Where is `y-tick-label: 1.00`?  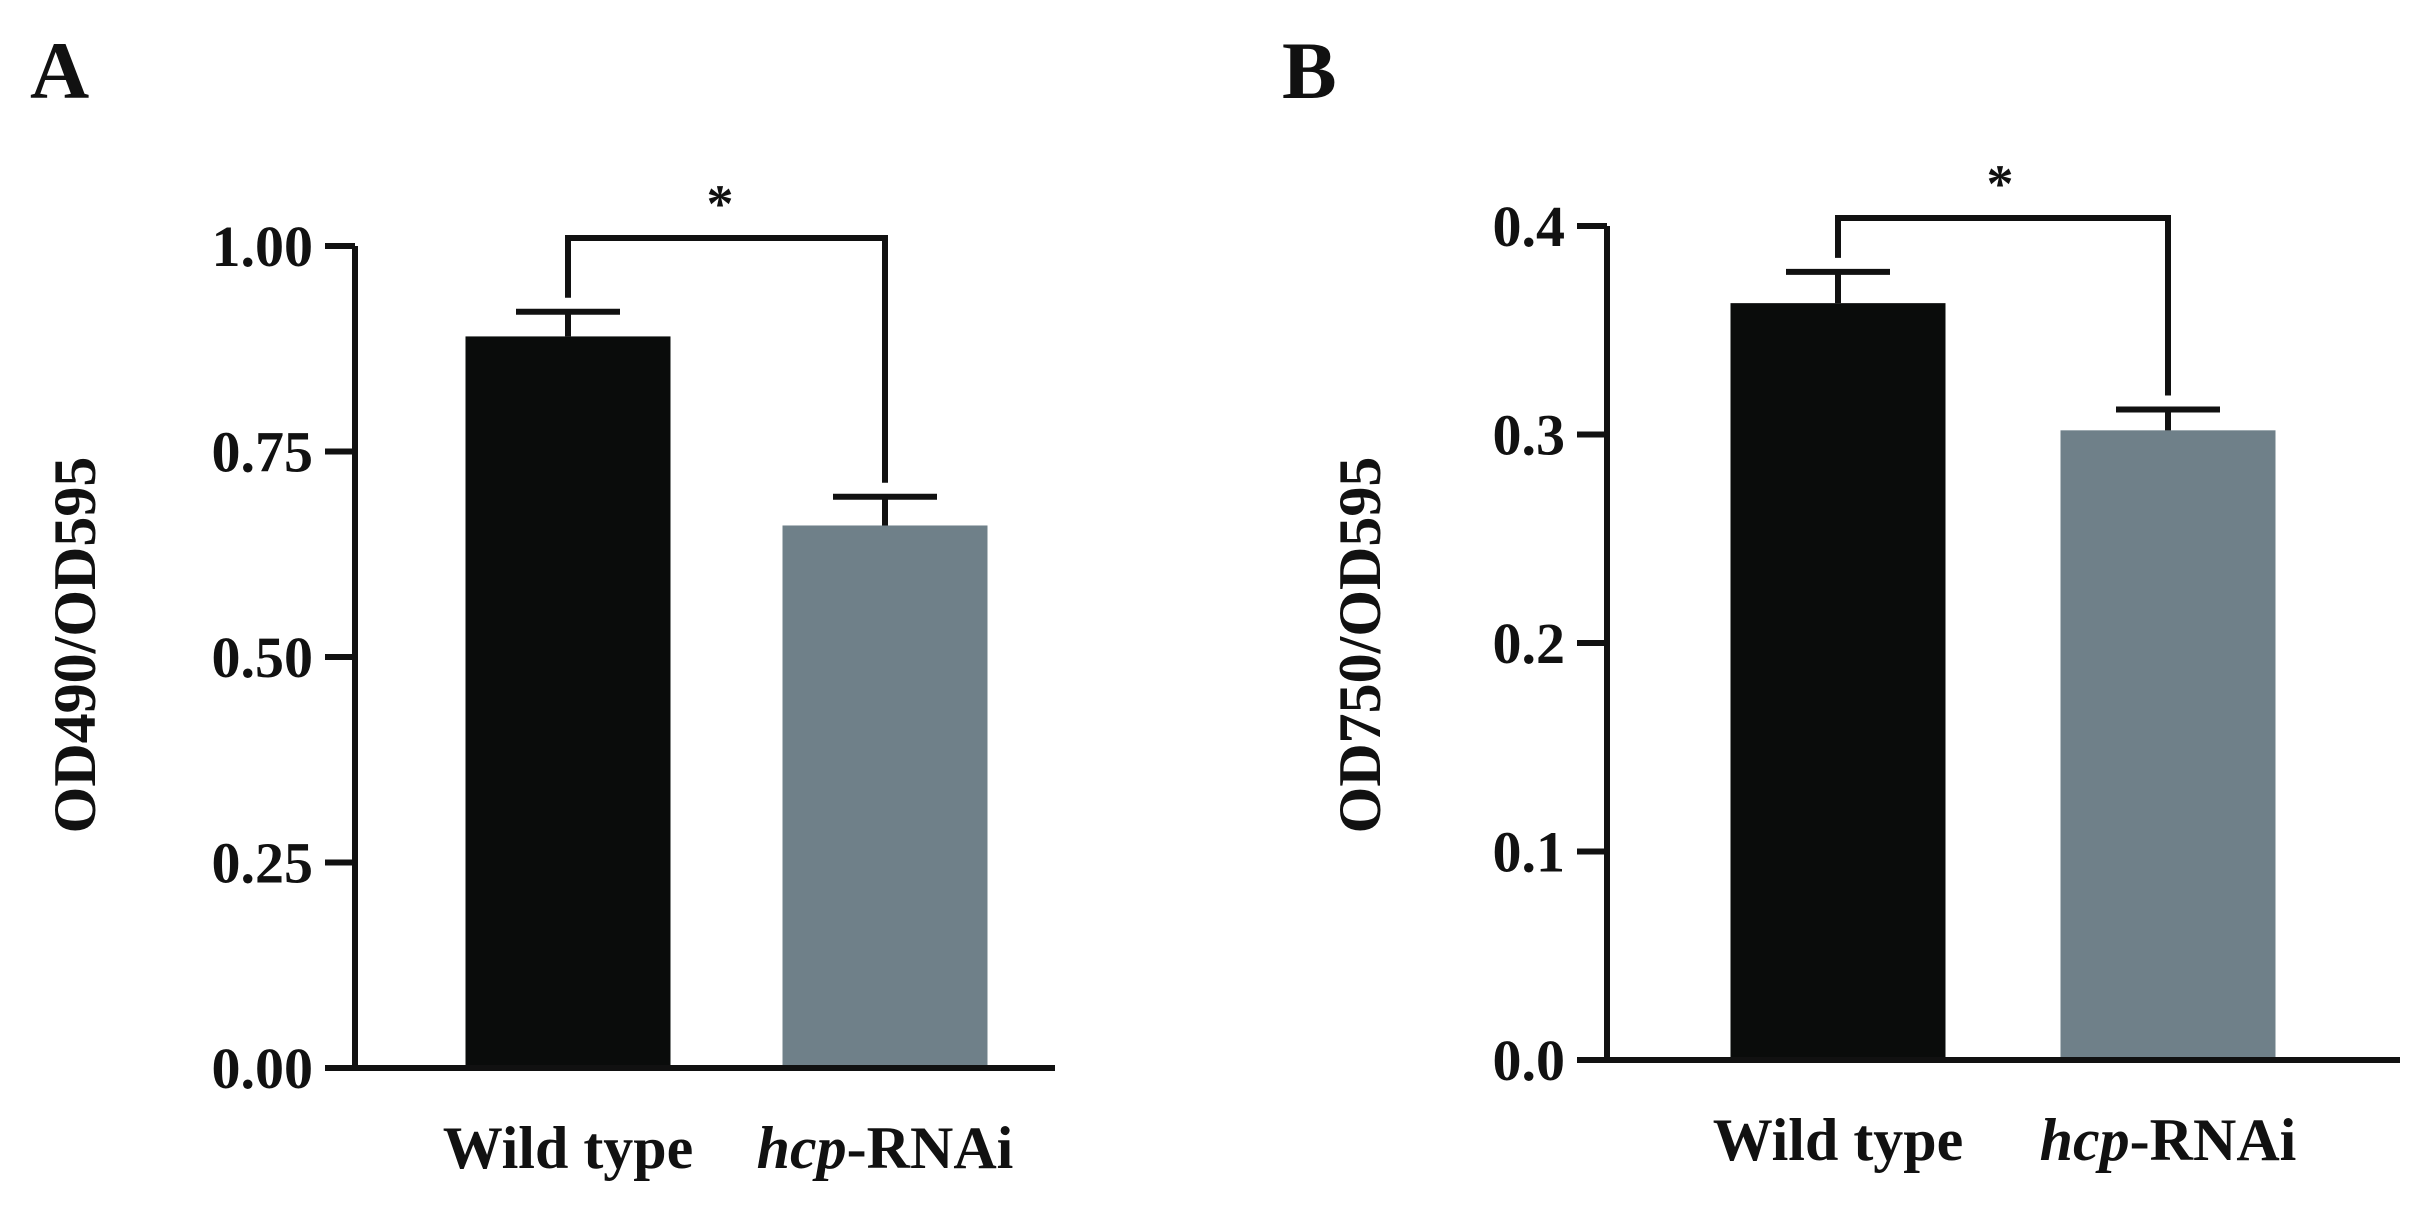 y-tick-label: 1.00 is located at coordinates (263, 246).